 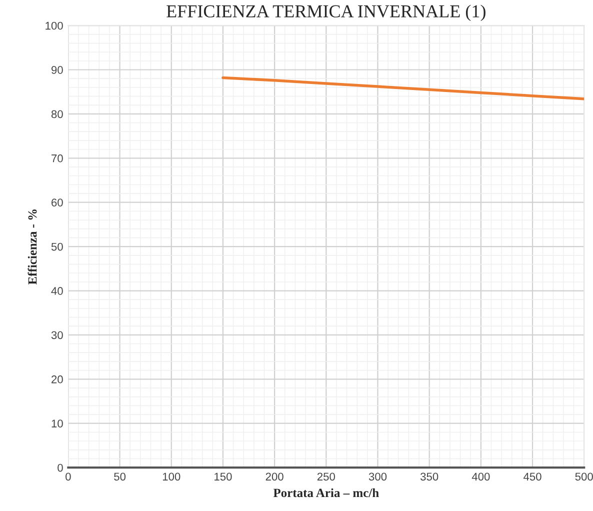 What do you see at coordinates (377, 476) in the screenshot?
I see `x-tick-label: 300` at bounding box center [377, 476].